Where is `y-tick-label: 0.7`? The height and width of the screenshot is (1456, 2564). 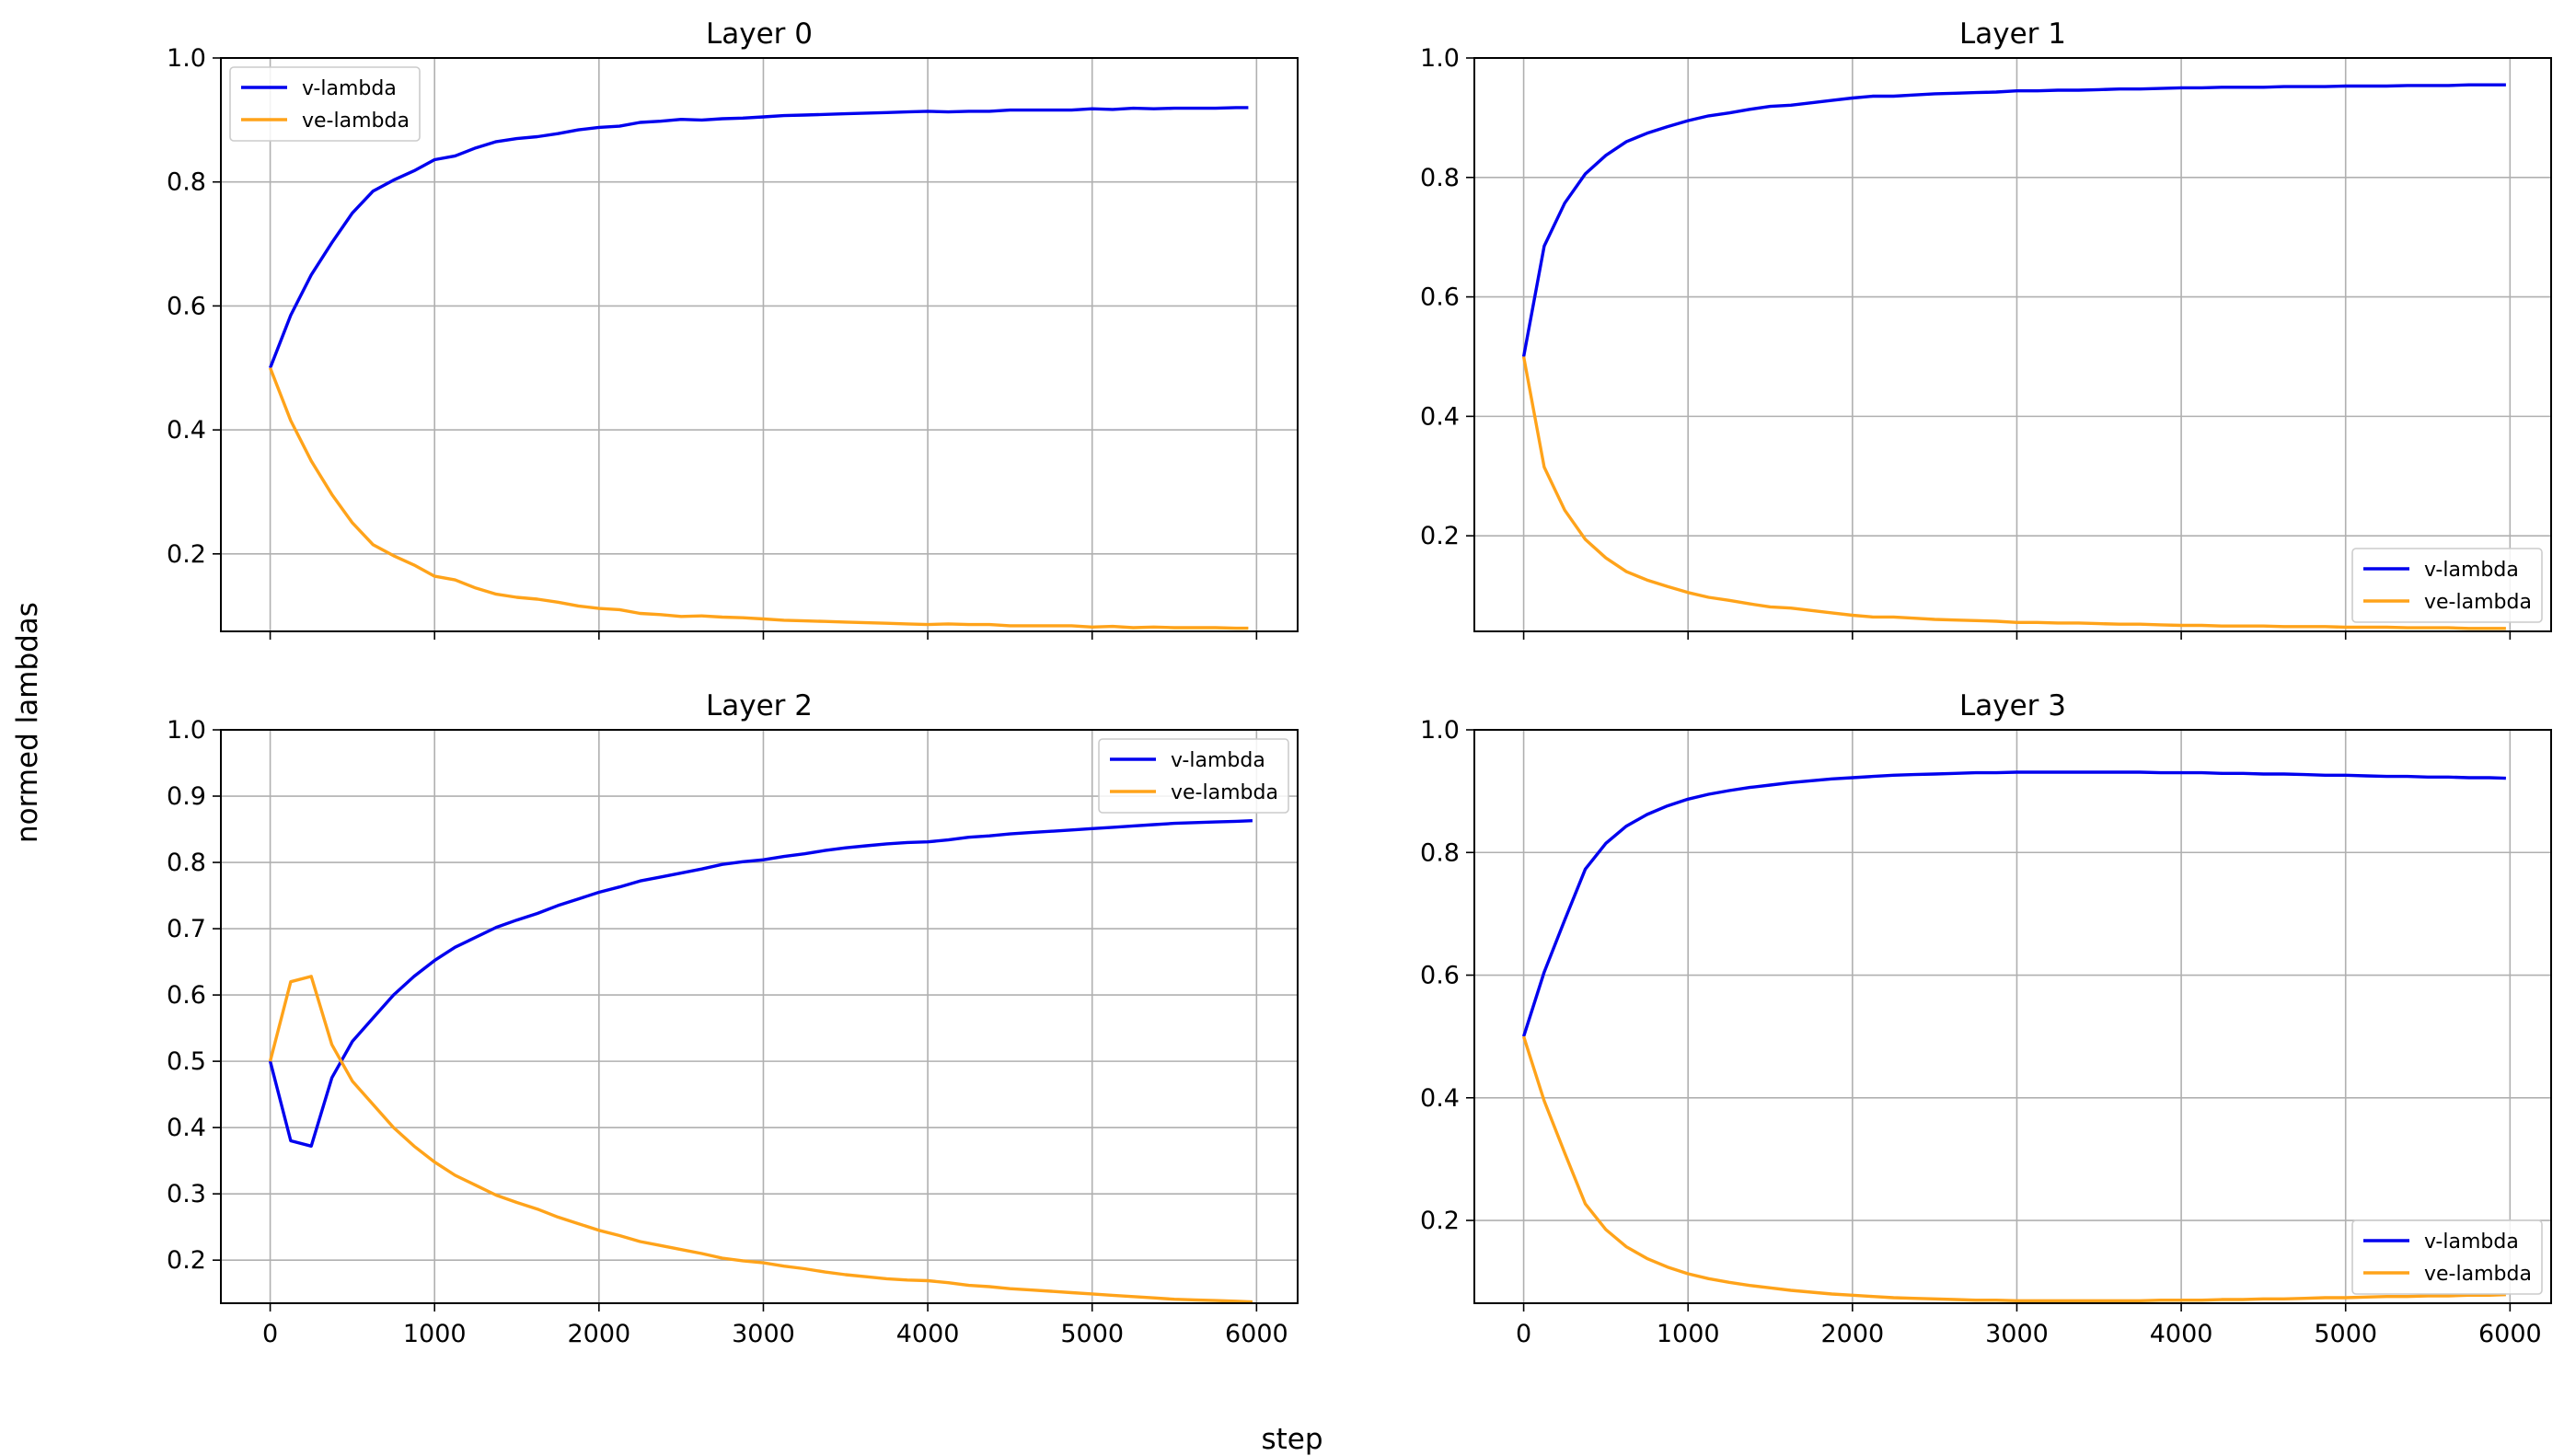
y-tick-label: 0.7 is located at coordinates (187, 929).